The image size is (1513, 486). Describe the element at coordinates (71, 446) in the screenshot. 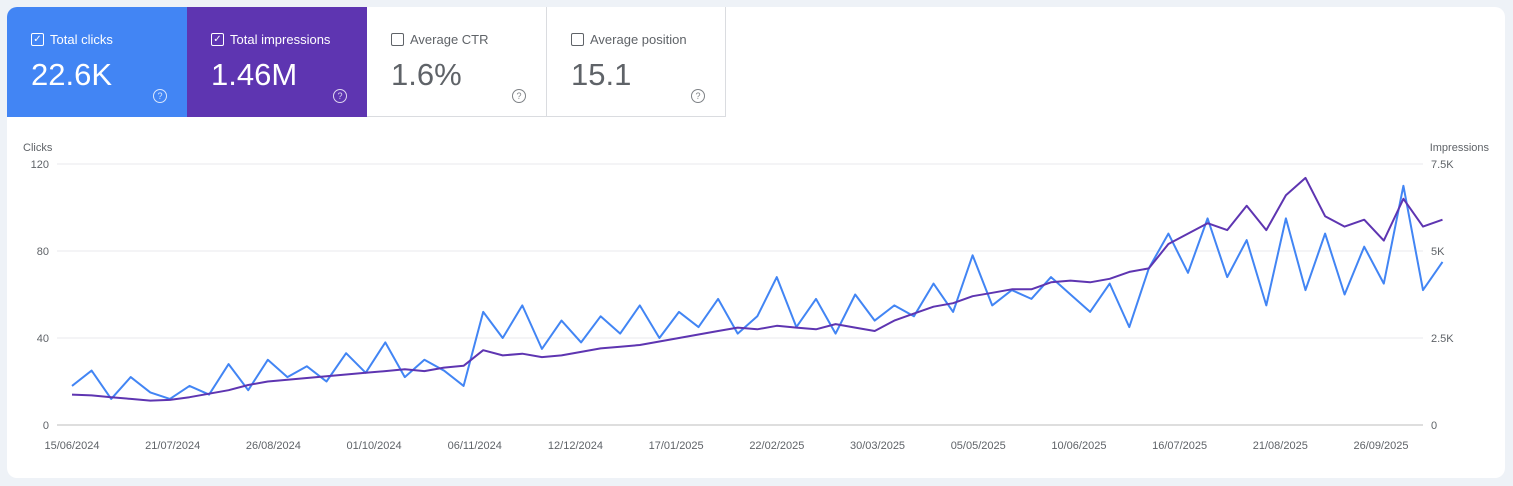

I see `x-tick-label: 15/06/2024` at that location.